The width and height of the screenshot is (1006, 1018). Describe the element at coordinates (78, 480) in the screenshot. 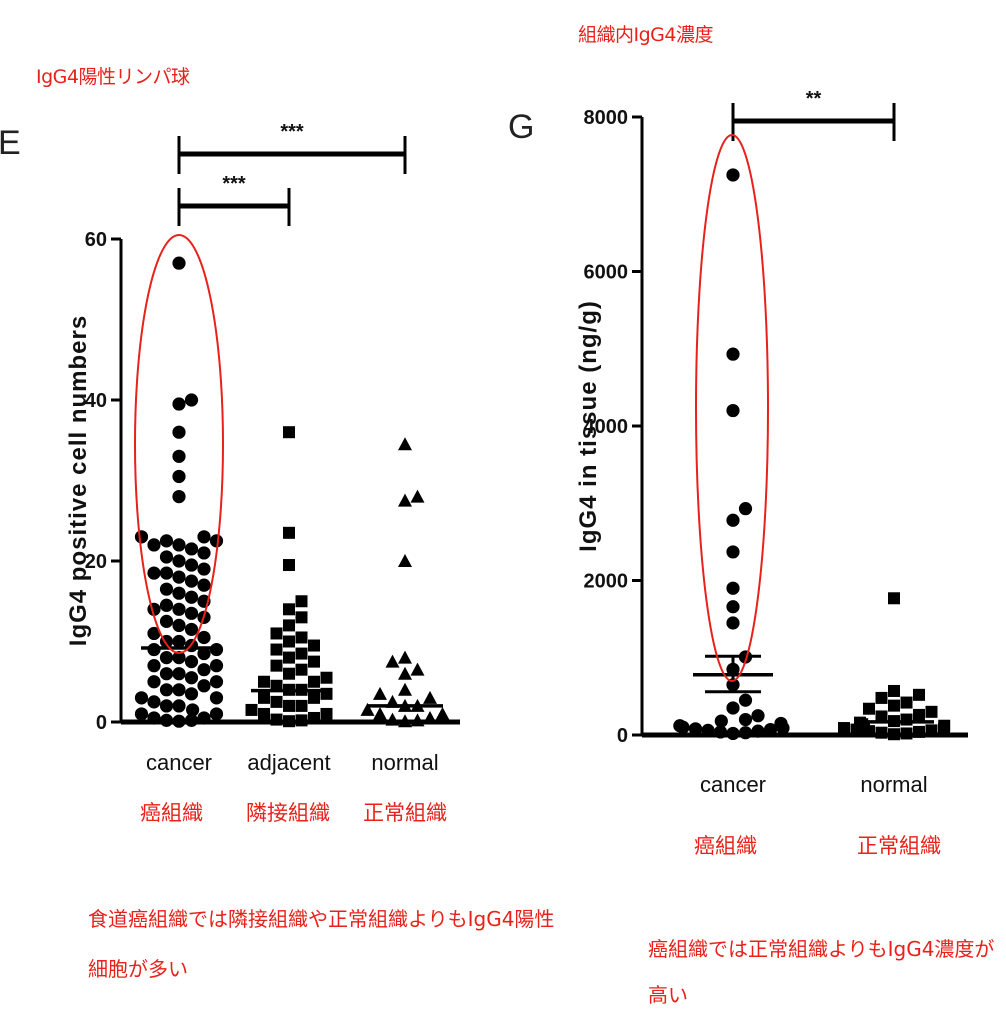

I see `panel-e-y-axis-label: IgG4 positive cell numbers` at that location.